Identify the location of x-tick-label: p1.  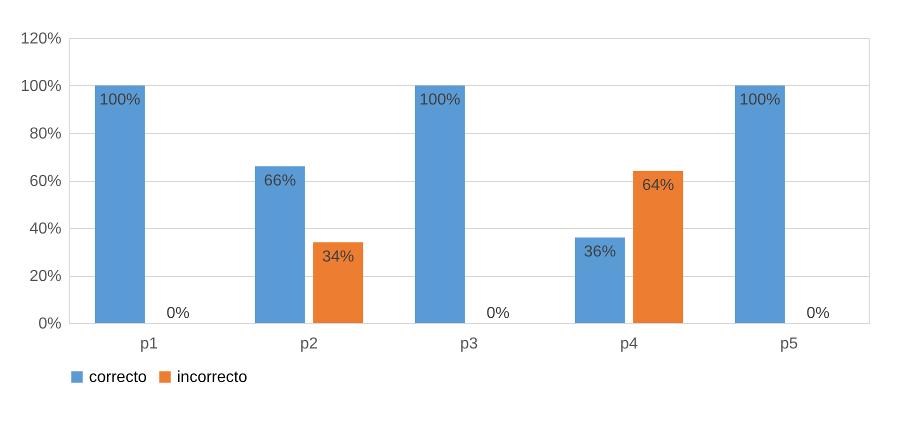
(149, 344).